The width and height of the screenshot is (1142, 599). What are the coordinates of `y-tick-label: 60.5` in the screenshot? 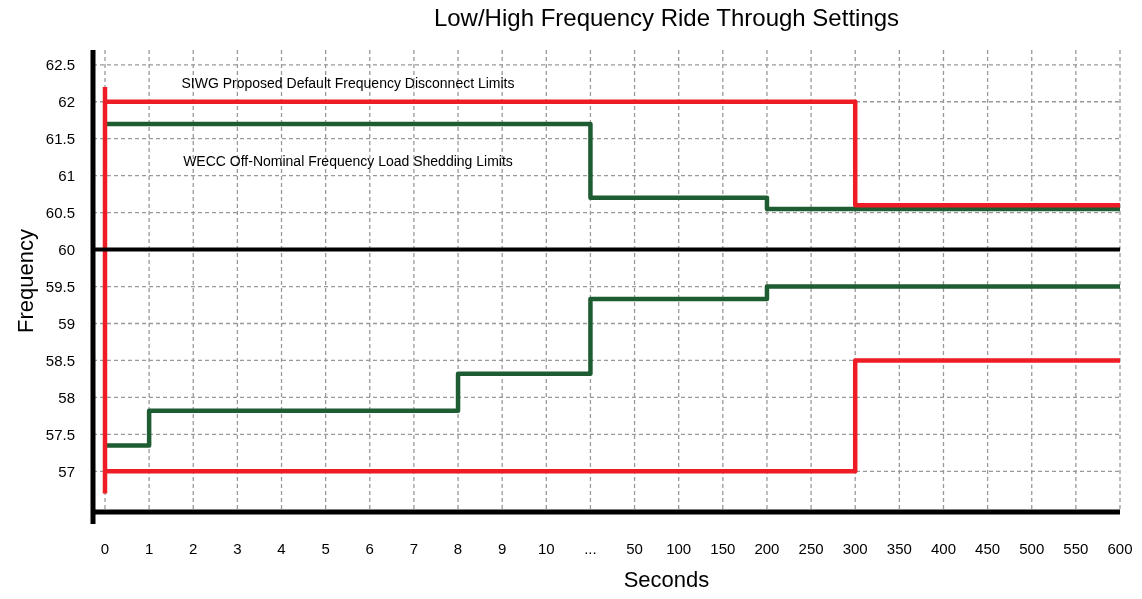 It's located at (60, 212).